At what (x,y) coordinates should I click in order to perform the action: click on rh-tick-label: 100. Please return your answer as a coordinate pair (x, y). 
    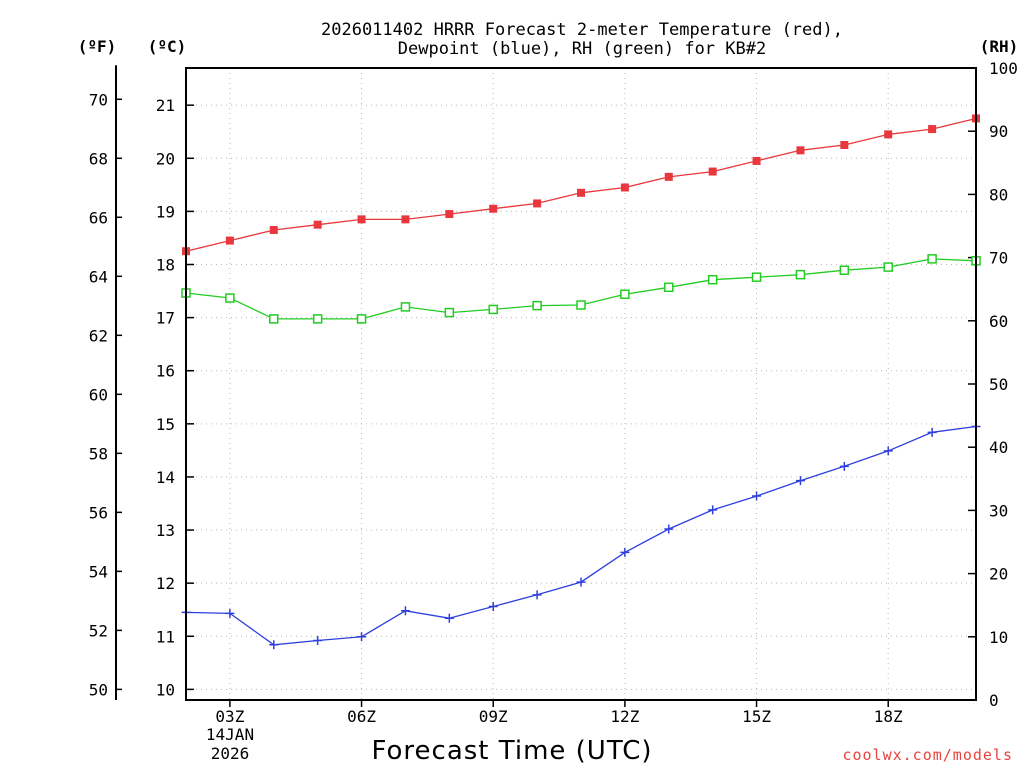
    Looking at the image, I should click on (1003, 68).